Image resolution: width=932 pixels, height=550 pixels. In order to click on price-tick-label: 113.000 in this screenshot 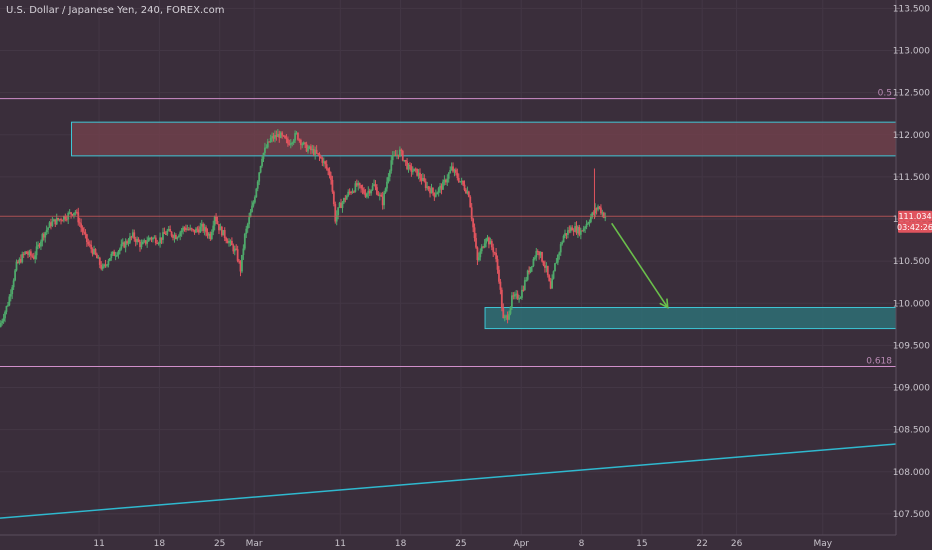, I will do `click(911, 52)`.